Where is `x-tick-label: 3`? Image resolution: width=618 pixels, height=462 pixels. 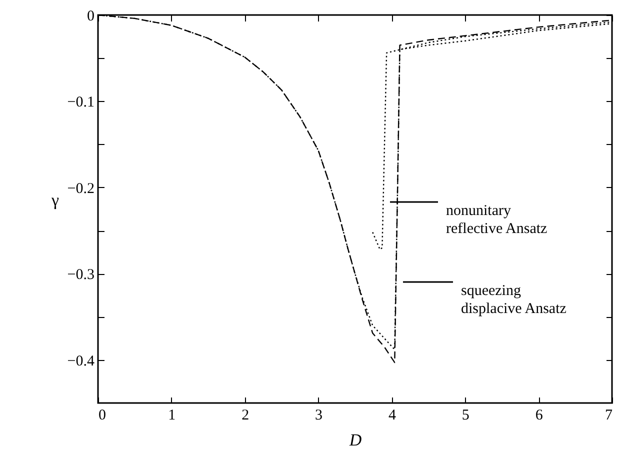 x-tick-label: 3 is located at coordinates (319, 416).